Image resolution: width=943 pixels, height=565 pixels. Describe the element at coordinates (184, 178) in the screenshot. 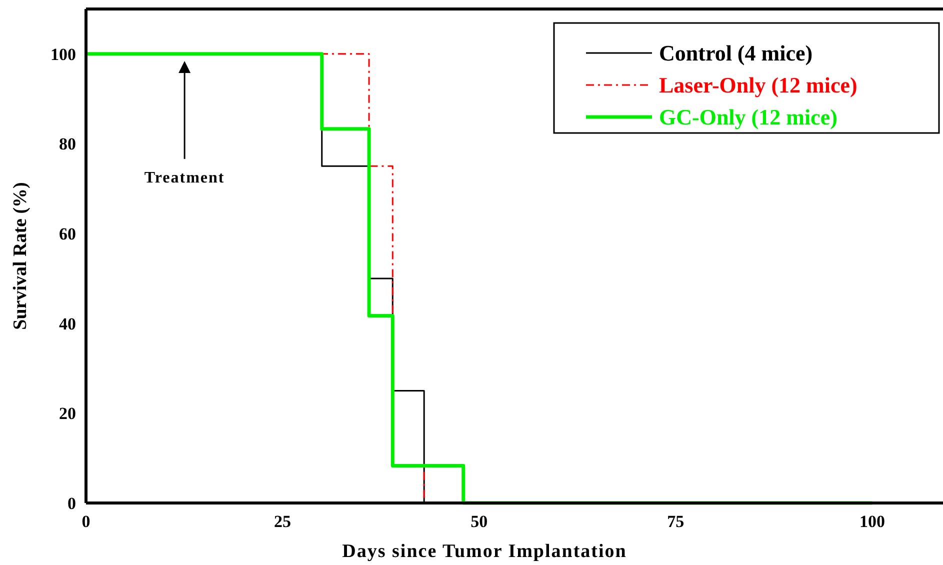

I see `annotation: Treatment` at that location.